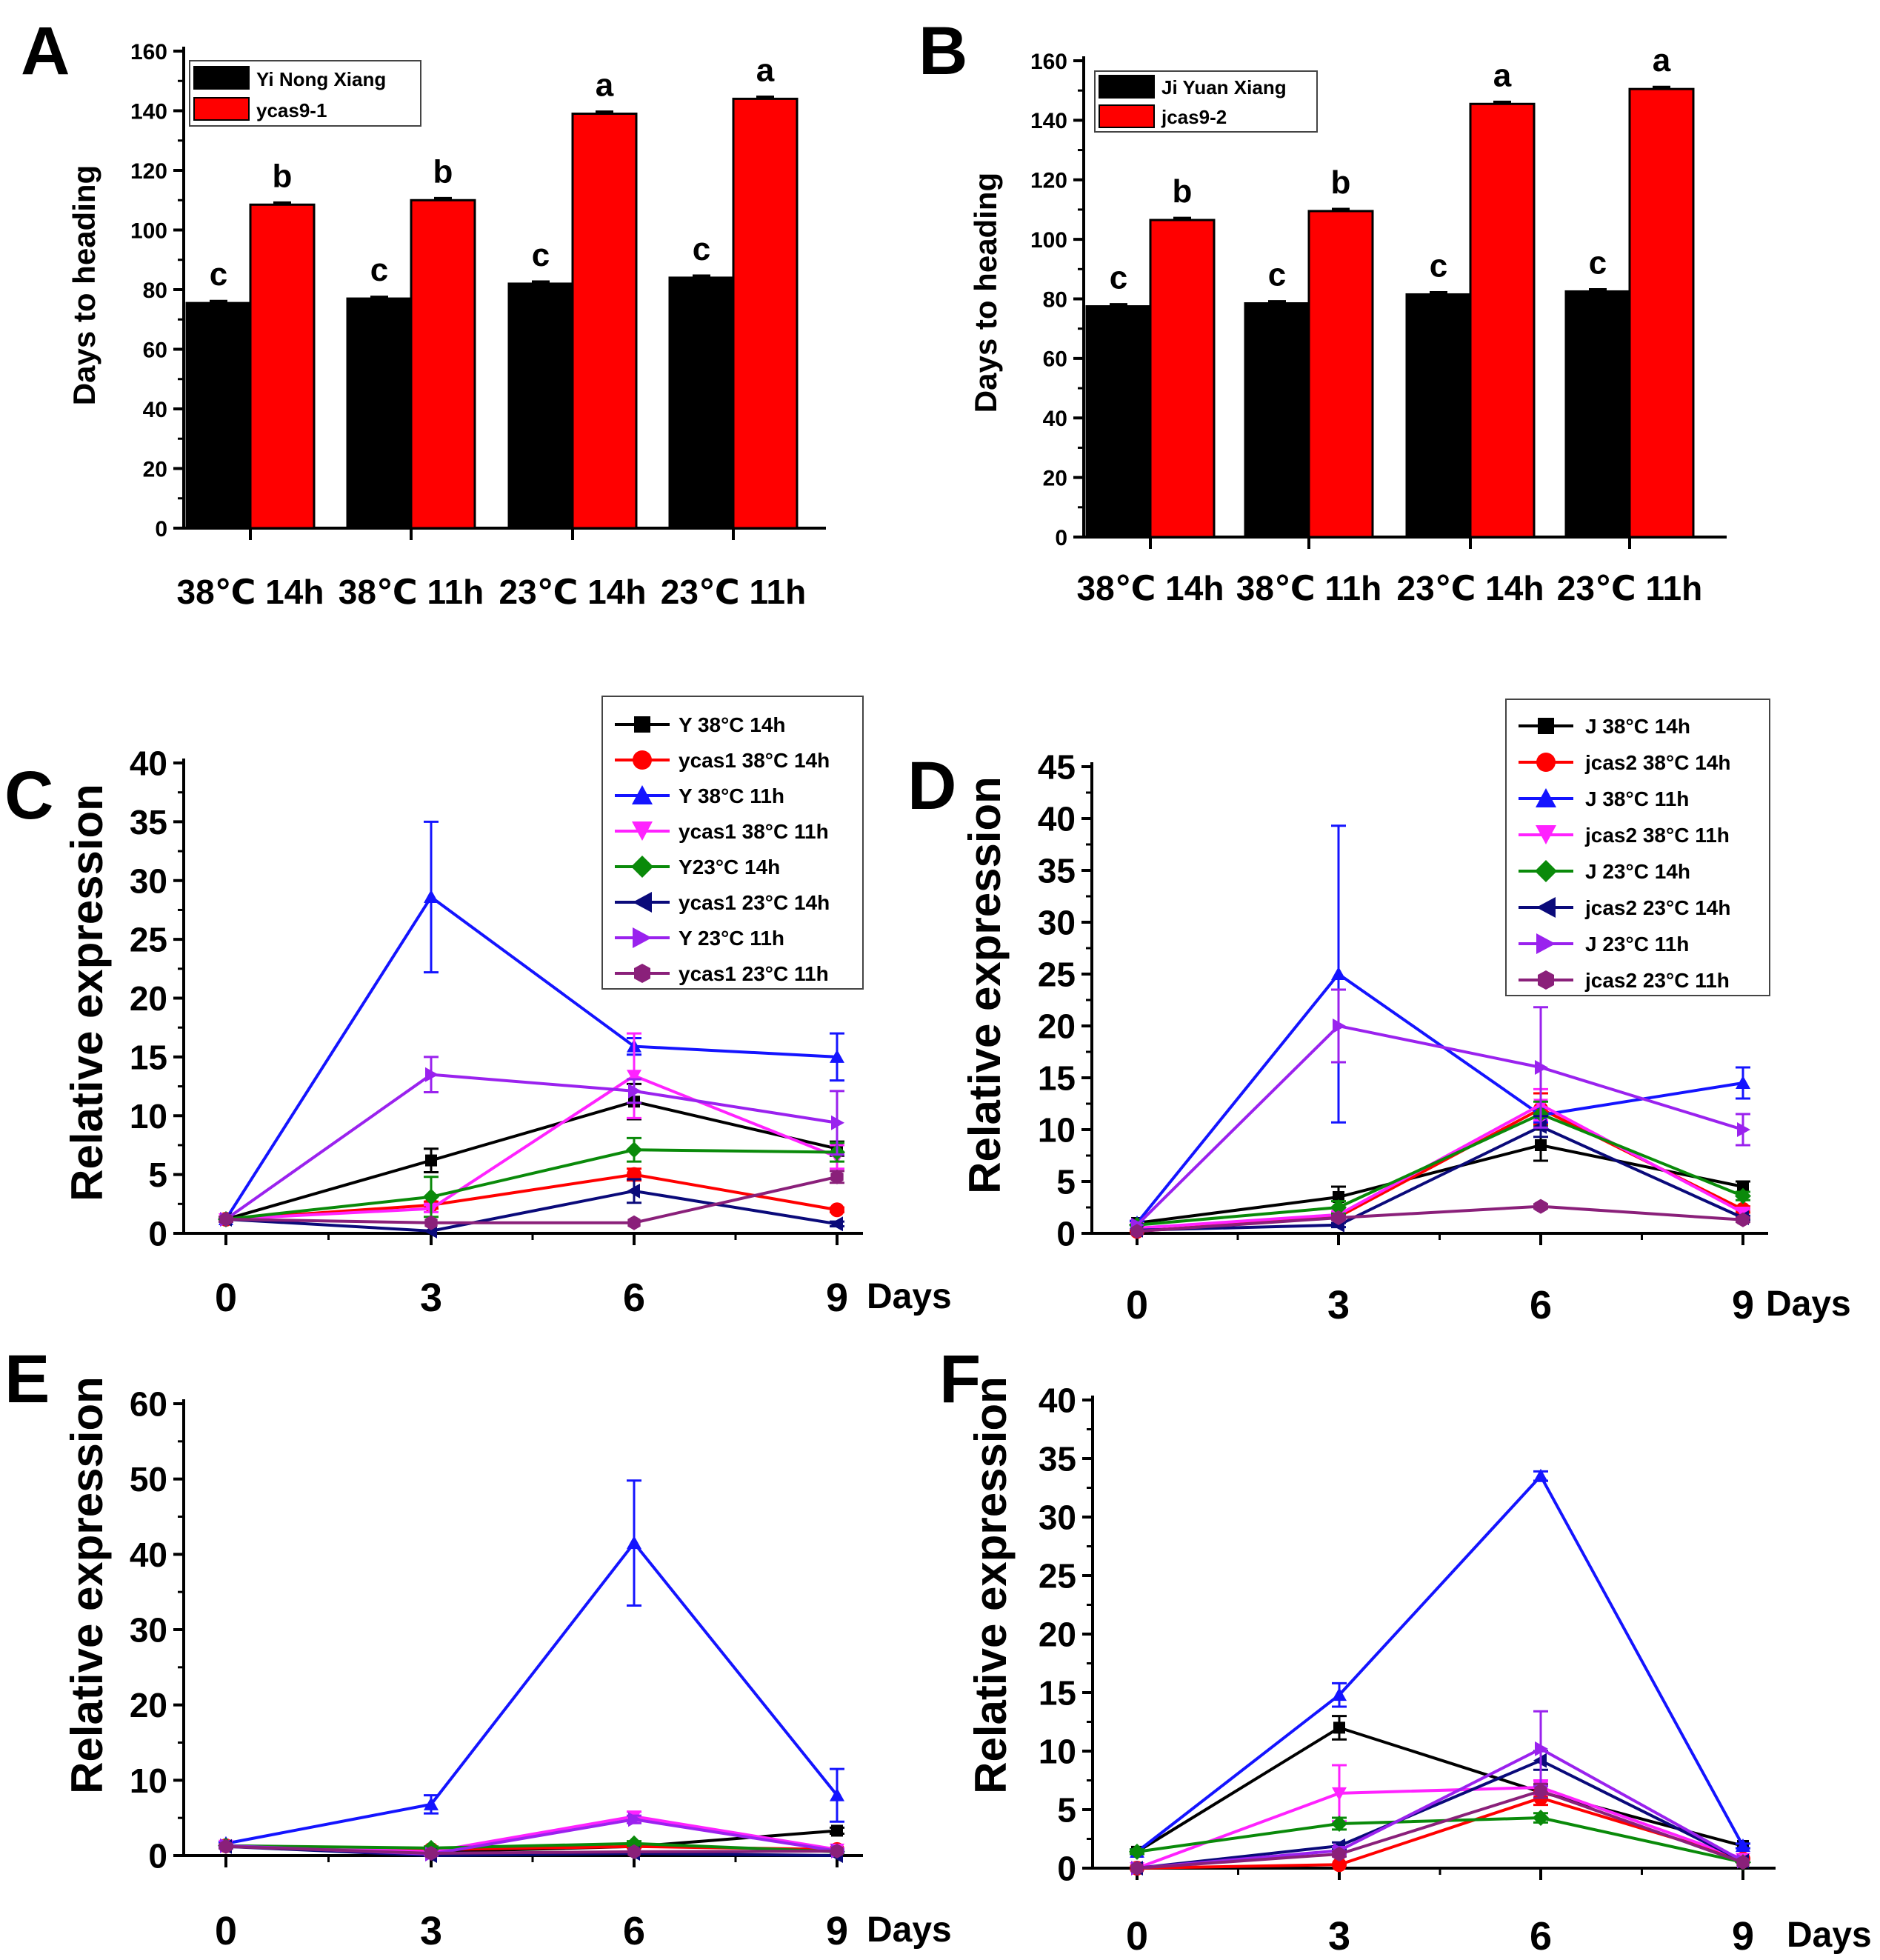 The width and height of the screenshot is (1880, 1960). I want to click on panel-letter-b: B, so click(943, 51).